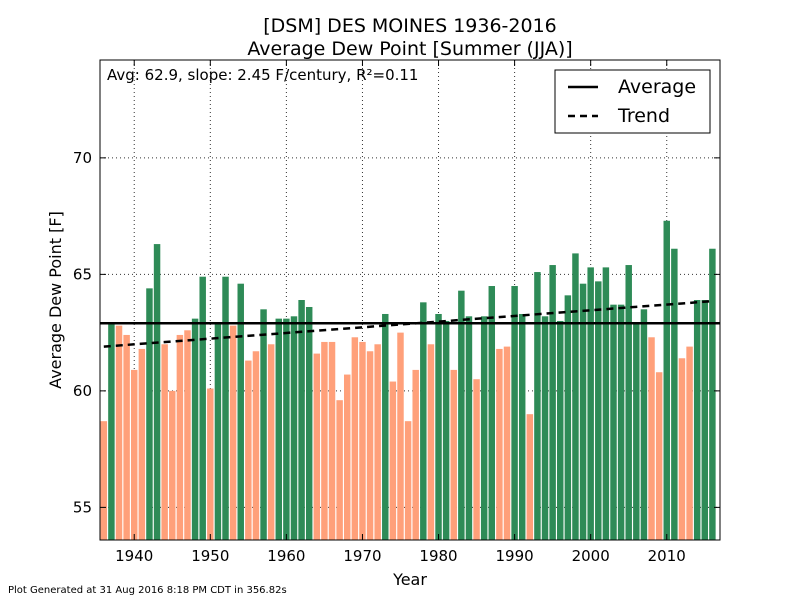  Describe the element at coordinates (317, 446) in the screenshot. I see `bar-1964` at that location.